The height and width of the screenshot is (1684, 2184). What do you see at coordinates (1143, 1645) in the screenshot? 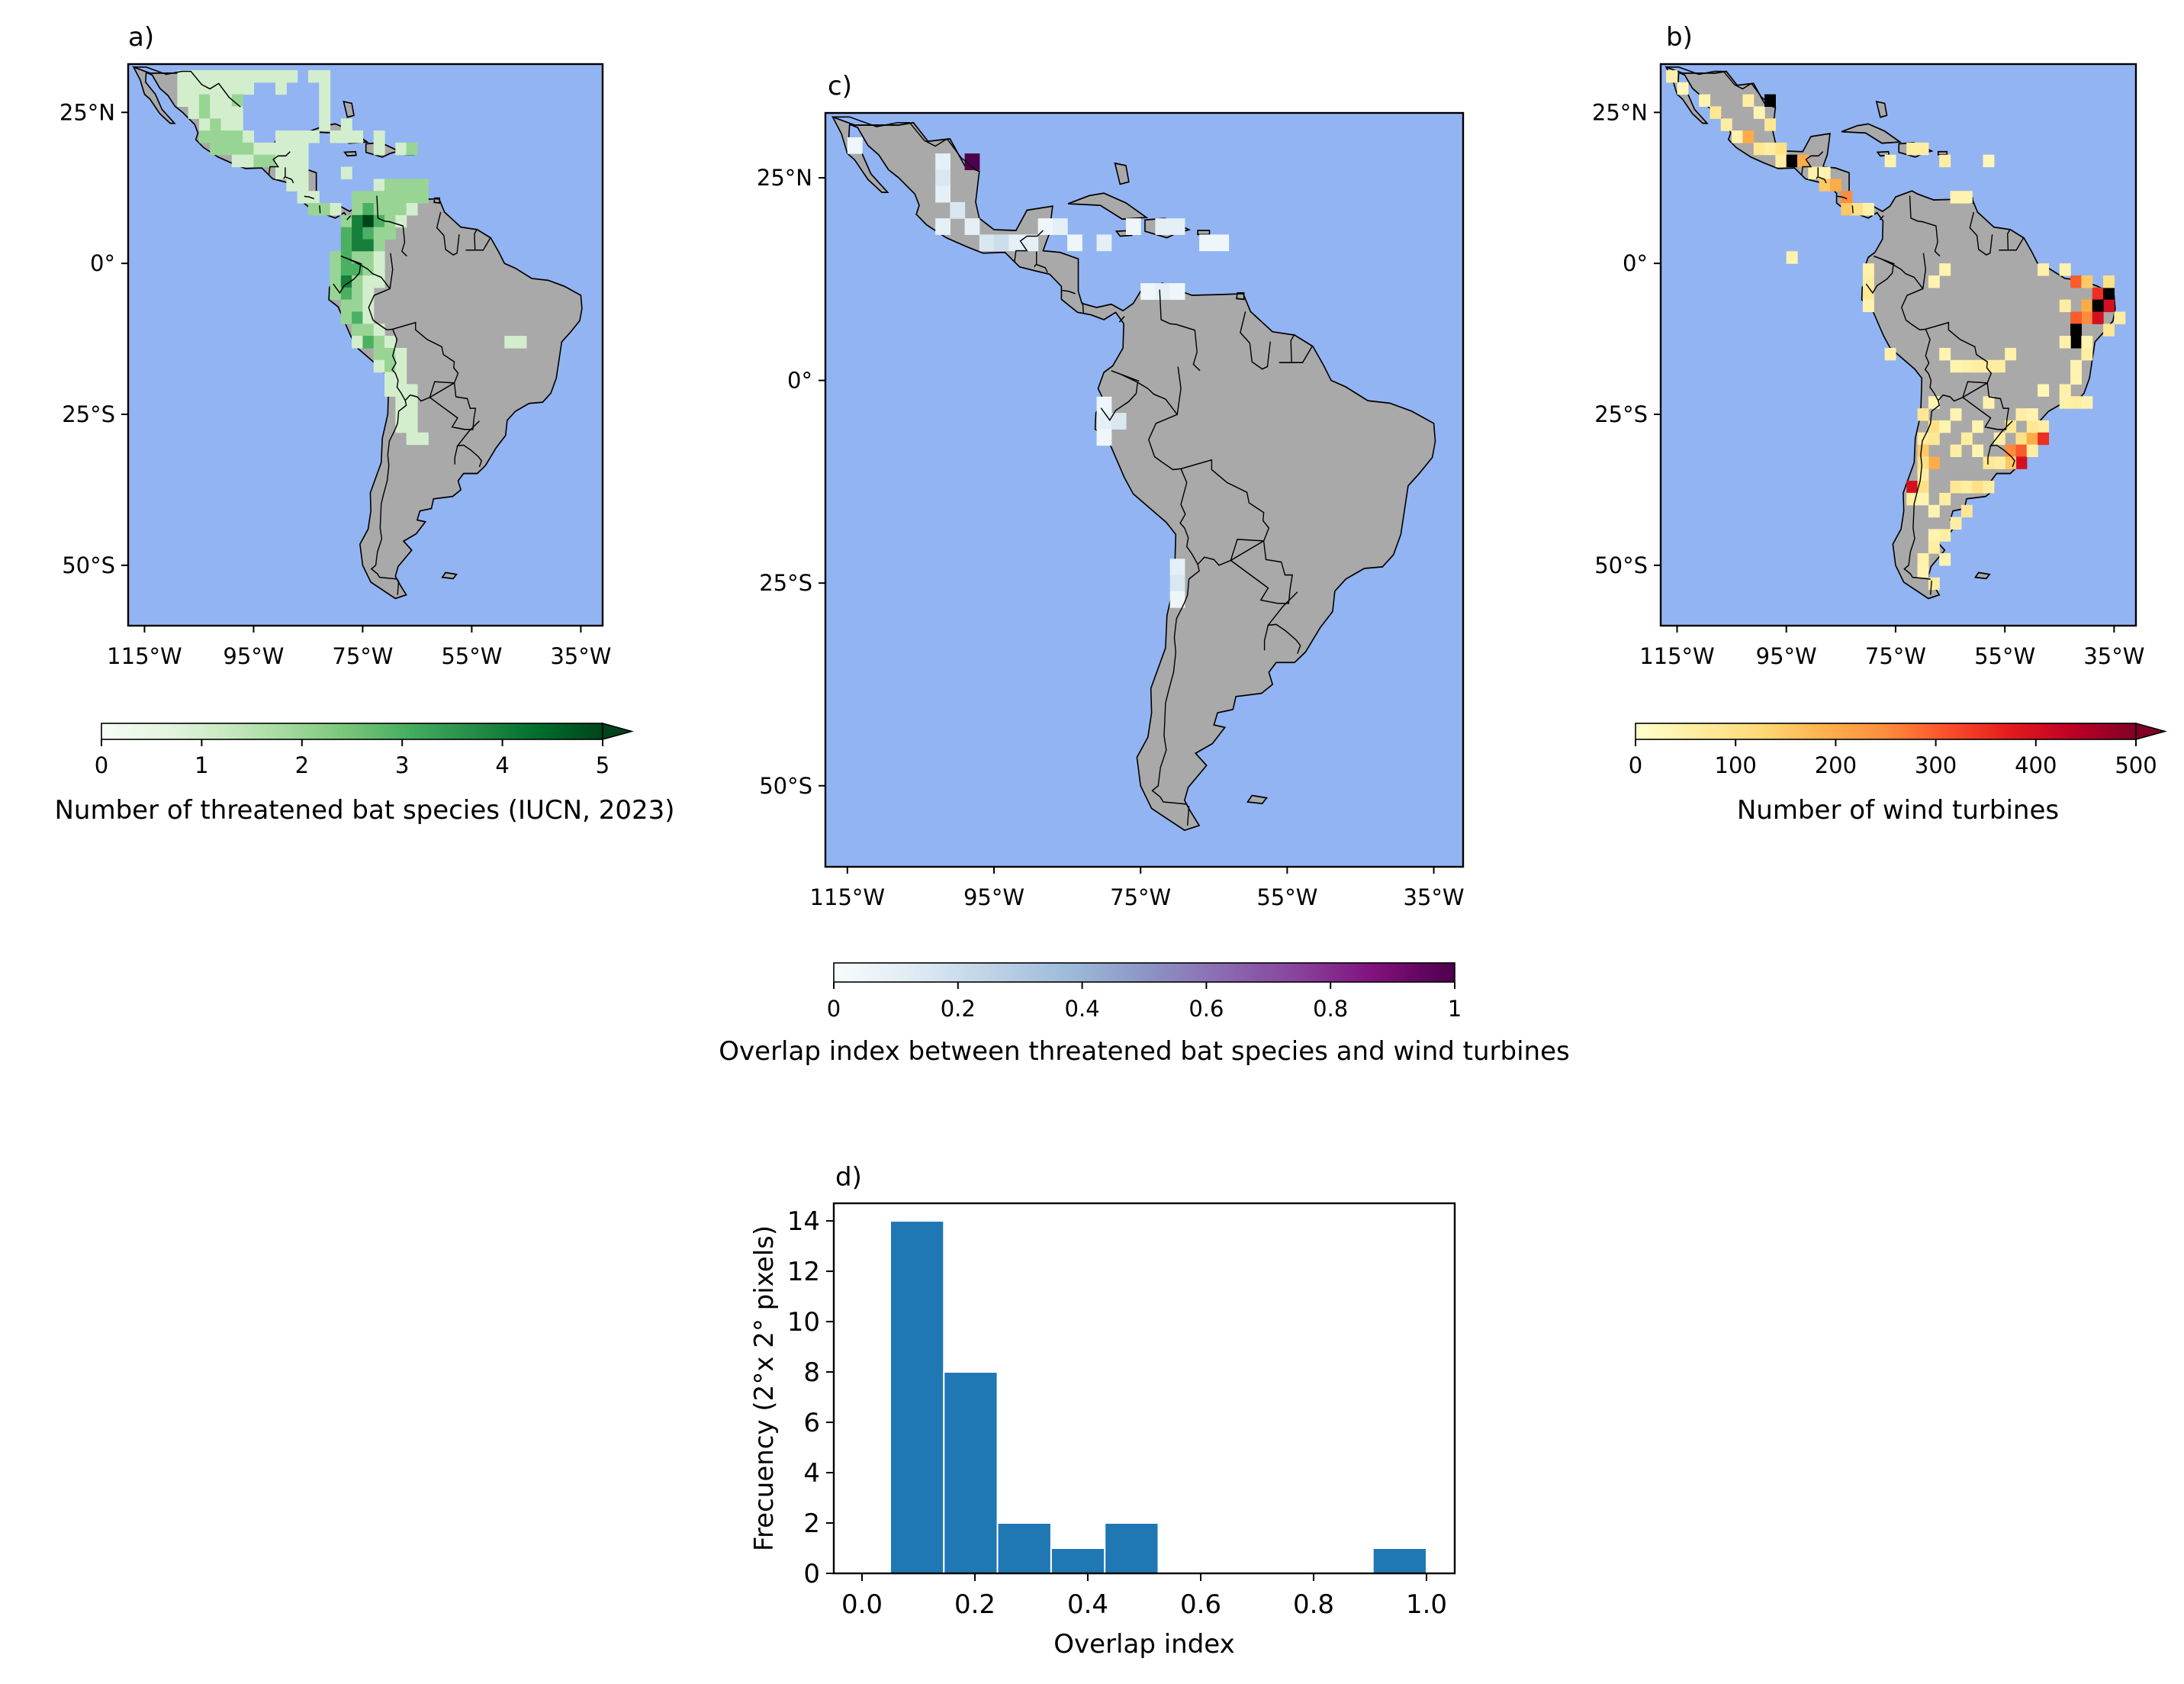
I see `x-axis-label: Overlap index` at bounding box center [1143, 1645].